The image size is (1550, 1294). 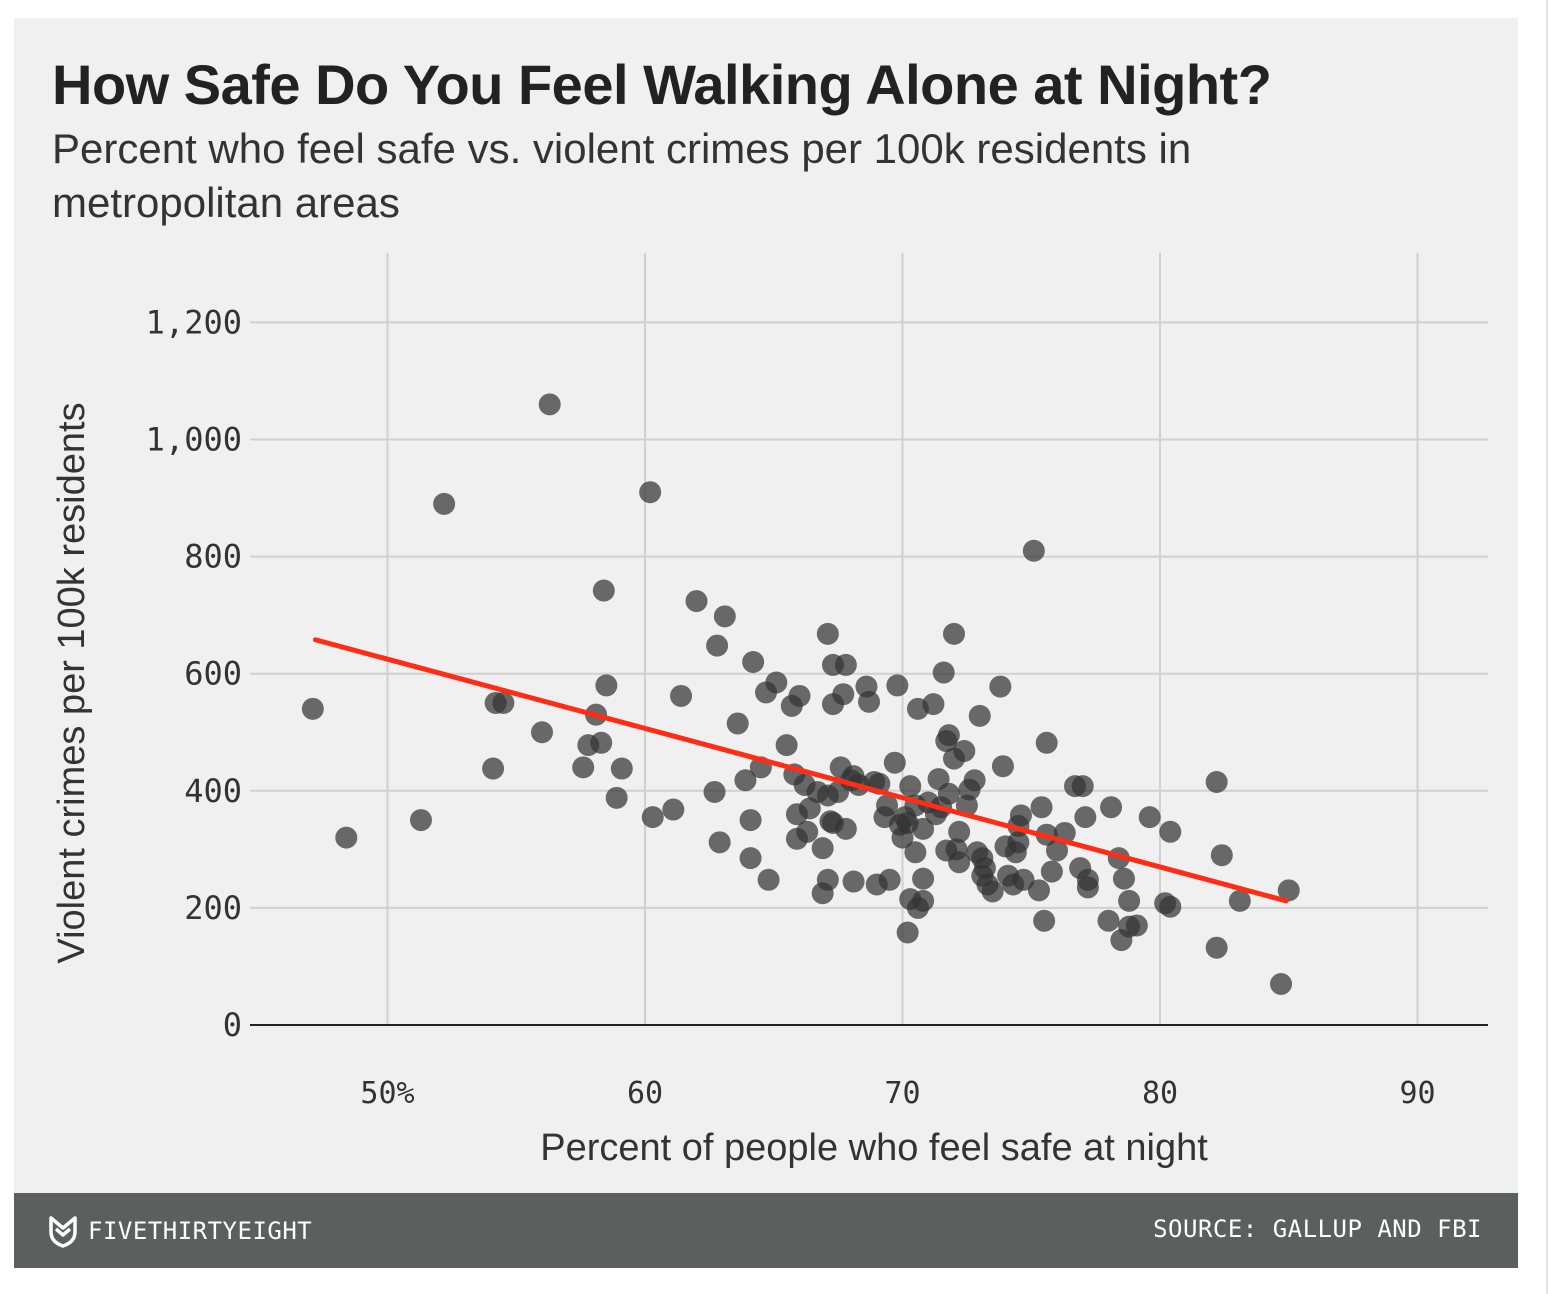 What do you see at coordinates (800, 770) in the screenshot?
I see `trend-line-group` at bounding box center [800, 770].